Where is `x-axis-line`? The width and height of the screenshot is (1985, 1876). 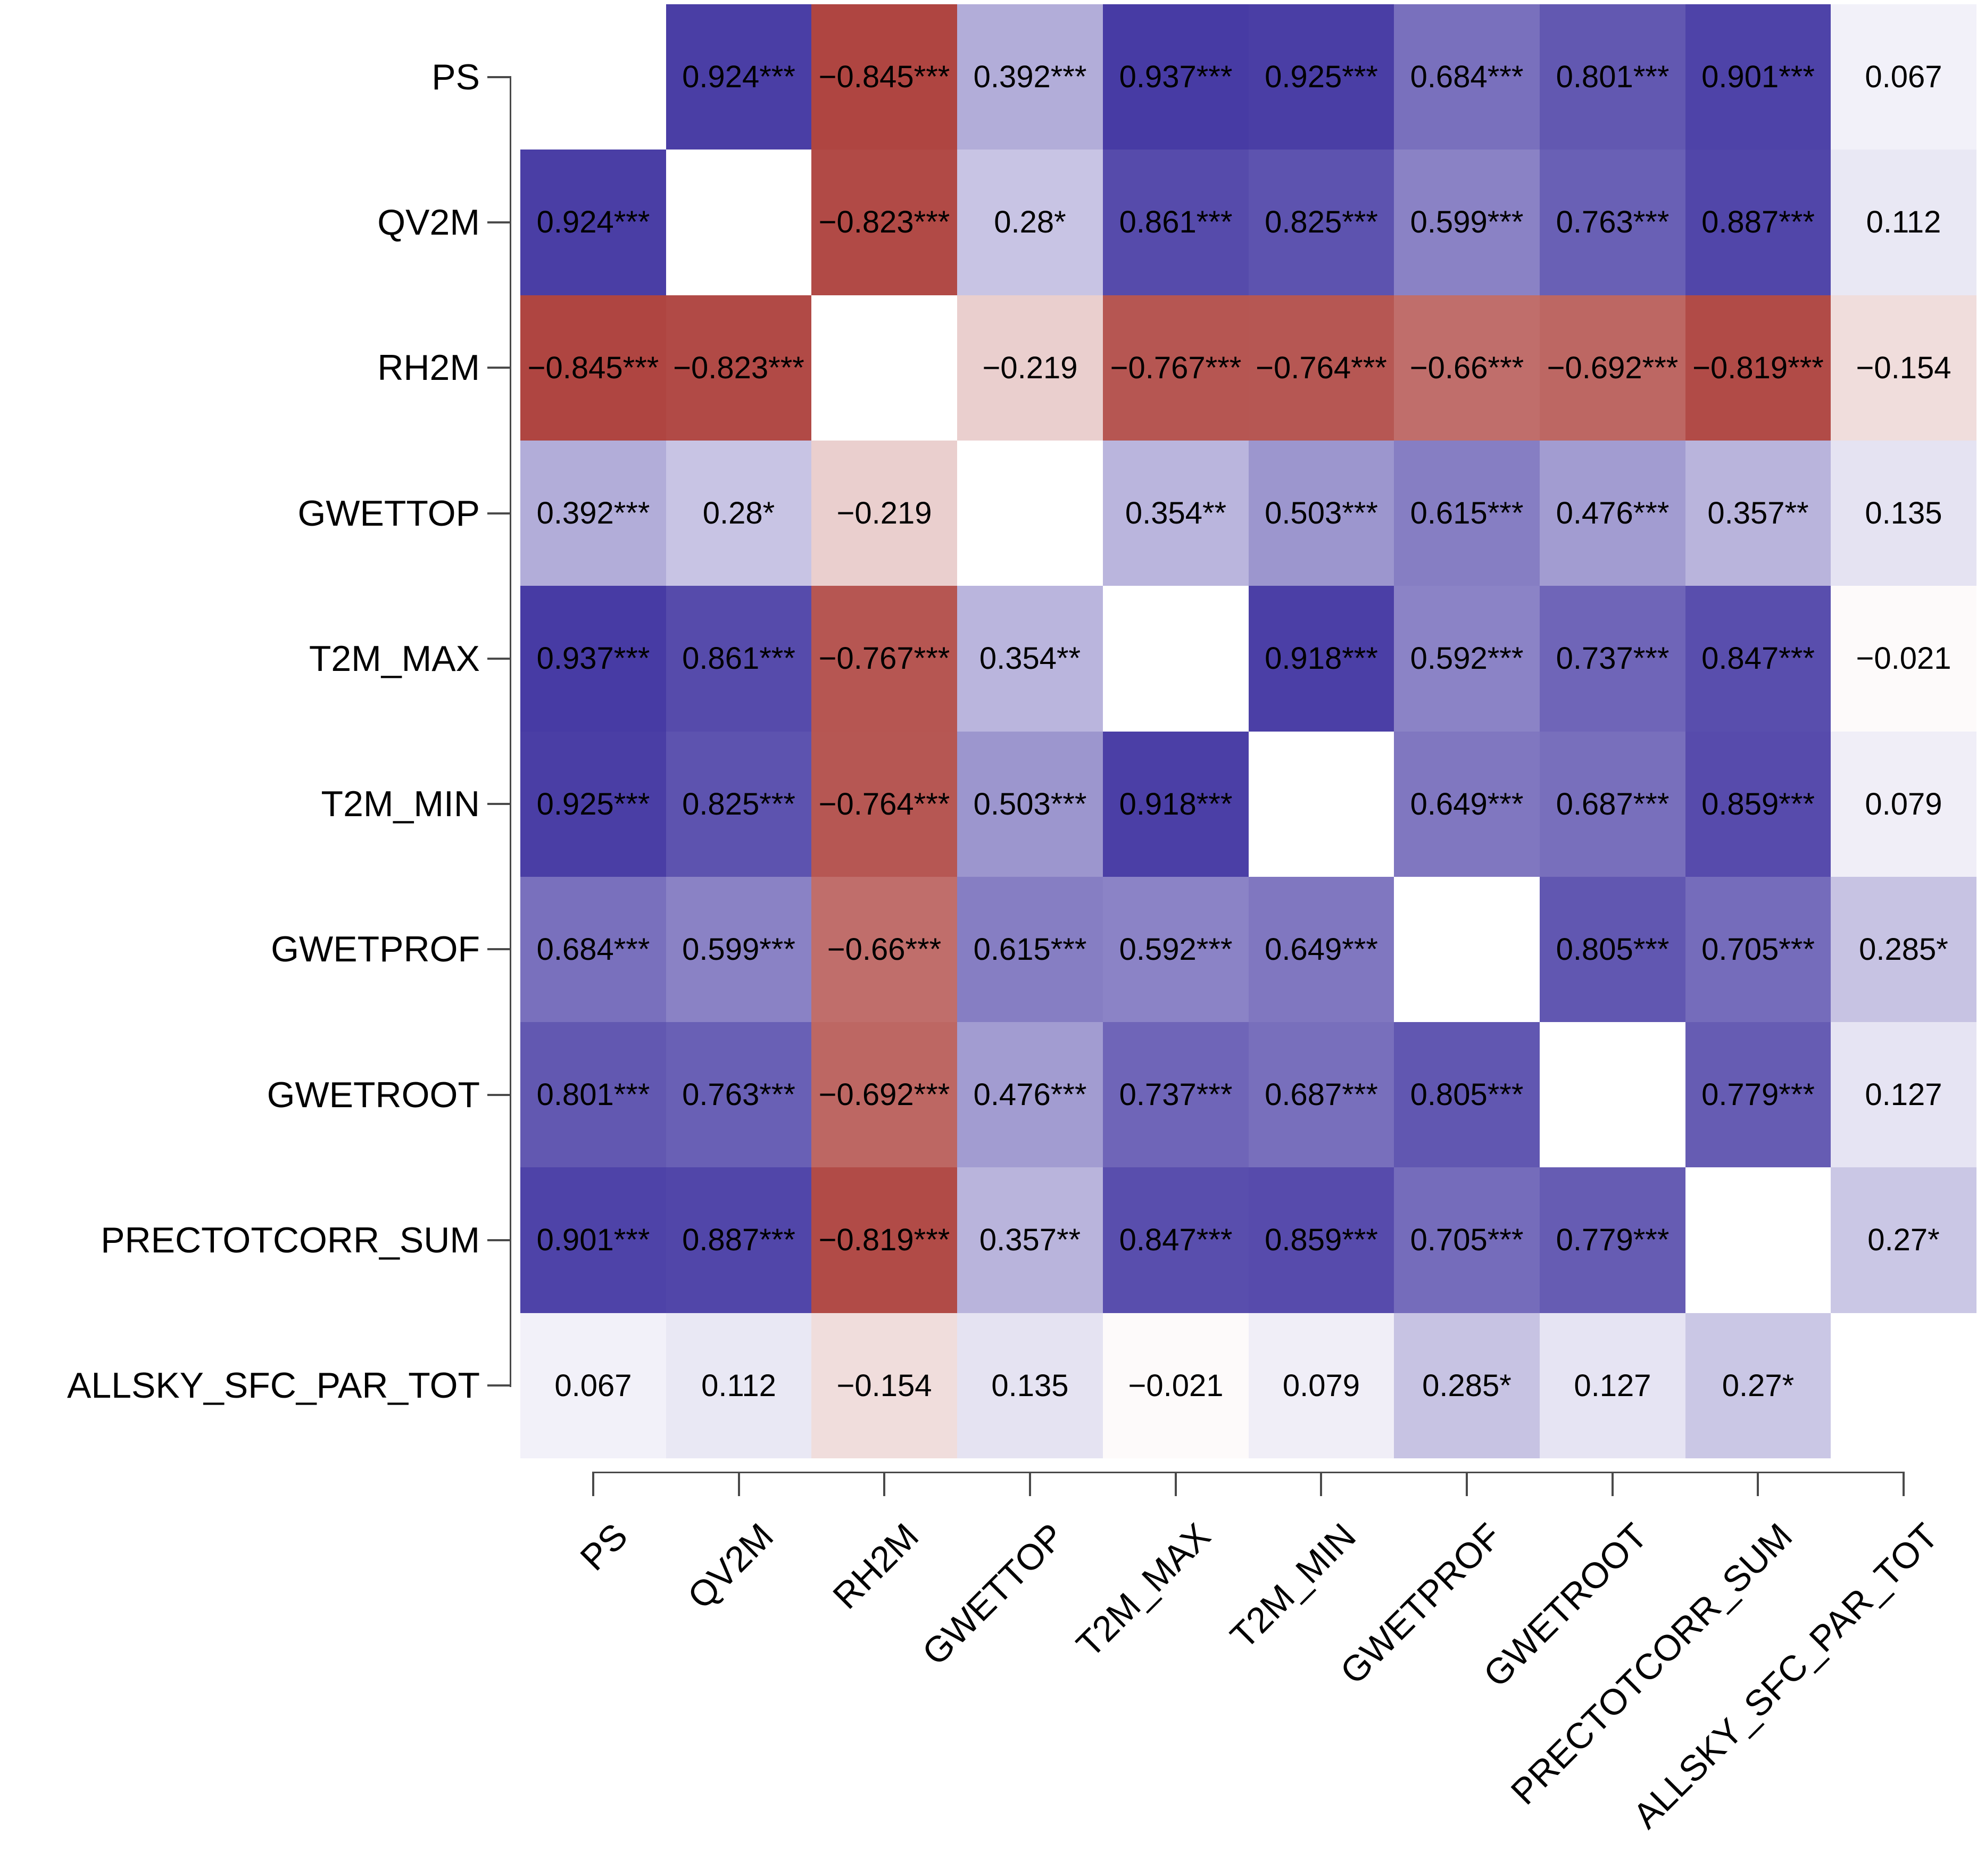
x-axis-line is located at coordinates (1248, 1472).